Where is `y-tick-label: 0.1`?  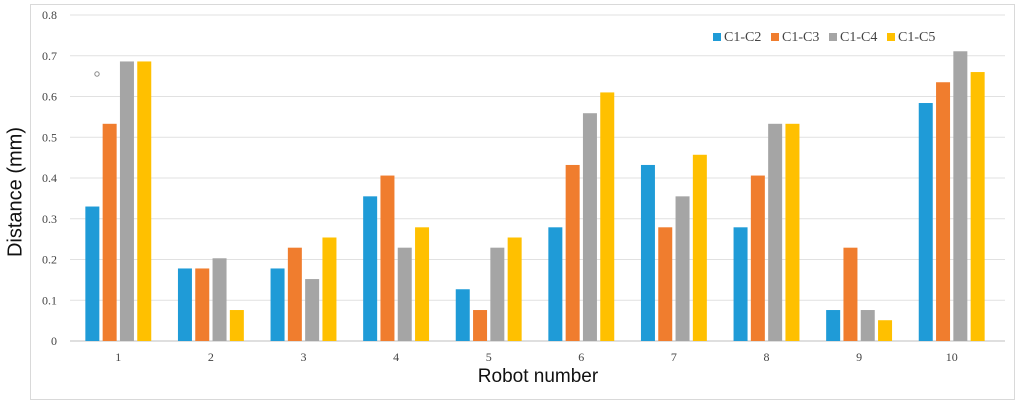
y-tick-label: 0.1 is located at coordinates (49, 300).